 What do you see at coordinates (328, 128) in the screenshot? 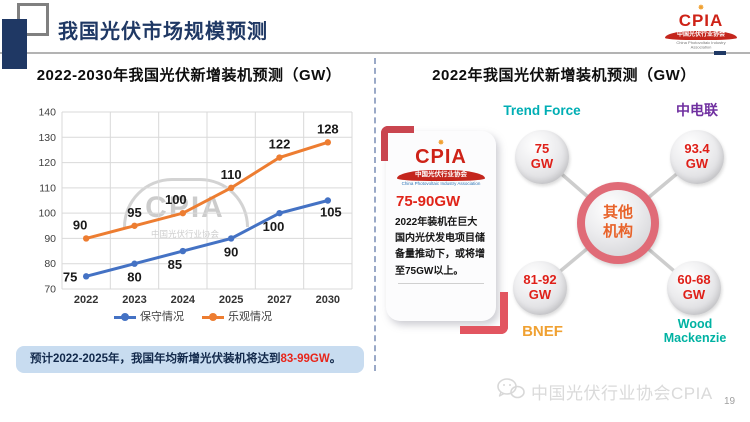
I see `svg-text: 128` at bounding box center [328, 128].